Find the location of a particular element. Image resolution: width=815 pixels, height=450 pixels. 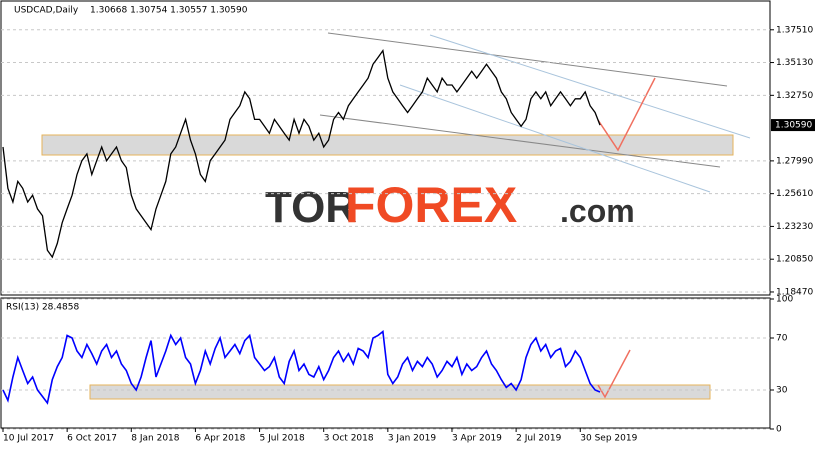

watermark: .com is located at coordinates (597, 211).